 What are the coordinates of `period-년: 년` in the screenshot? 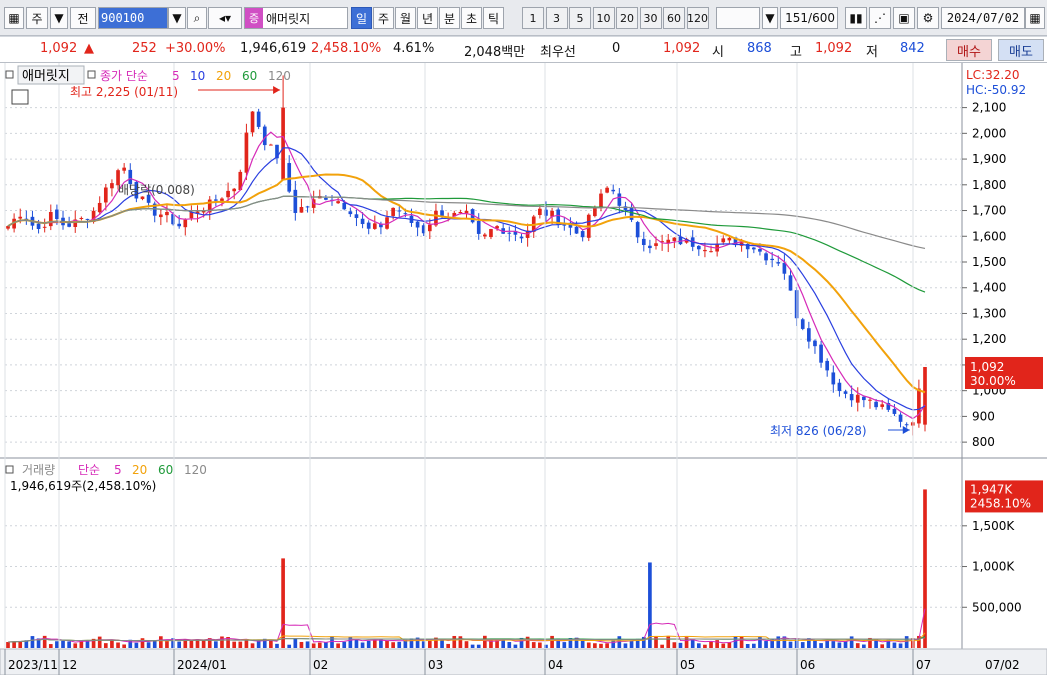 It's located at (427, 18).